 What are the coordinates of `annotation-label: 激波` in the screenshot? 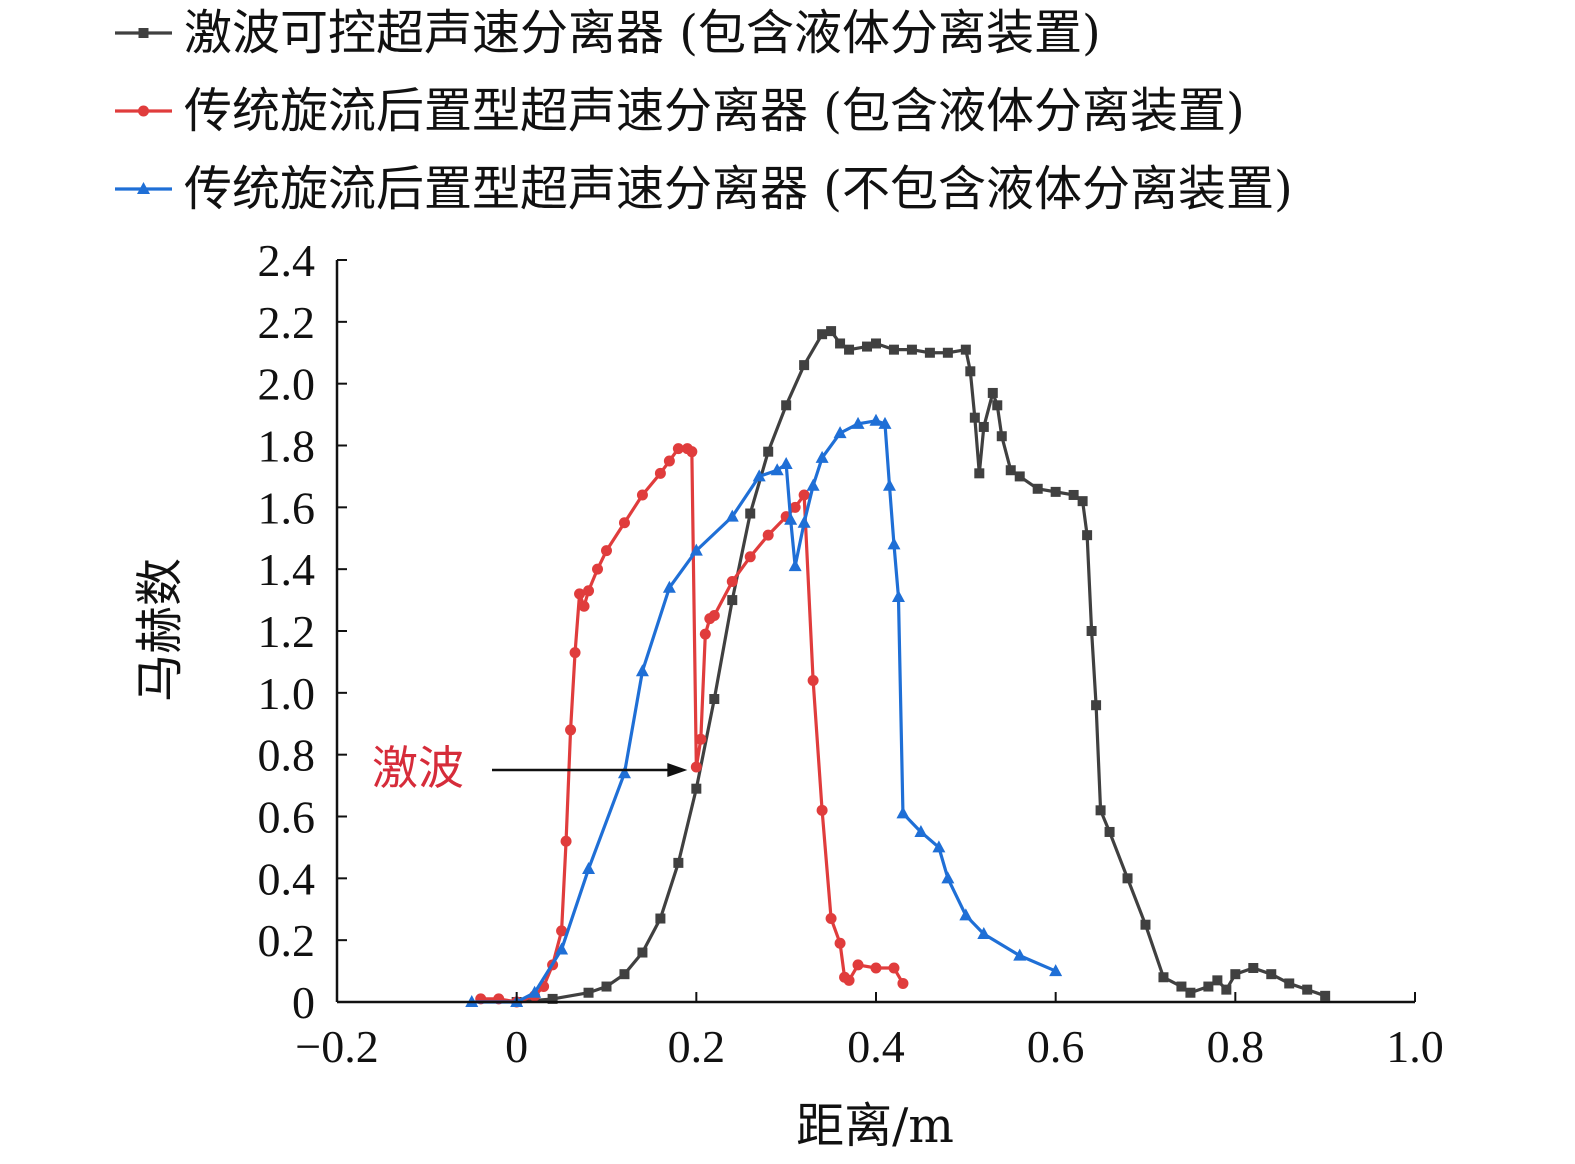 It's located at (418, 768).